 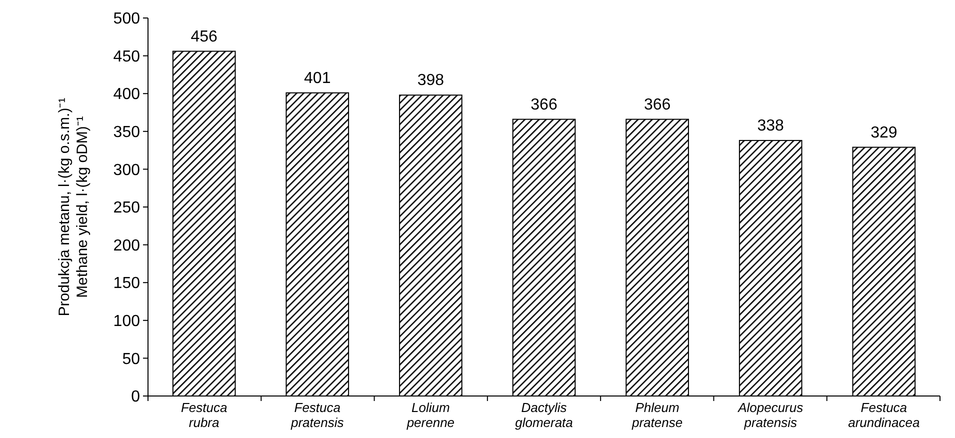 What do you see at coordinates (131, 359) in the screenshot?
I see `y-tick-label: 50` at bounding box center [131, 359].